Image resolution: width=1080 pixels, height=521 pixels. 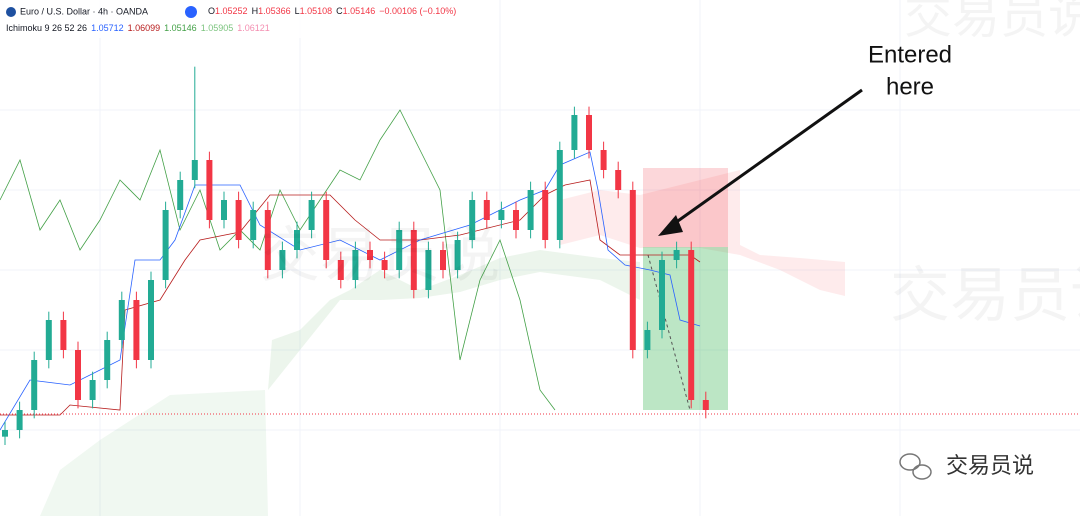 What do you see at coordinates (211, 11) in the screenshot?
I see `ohlc-label: O` at bounding box center [211, 11].